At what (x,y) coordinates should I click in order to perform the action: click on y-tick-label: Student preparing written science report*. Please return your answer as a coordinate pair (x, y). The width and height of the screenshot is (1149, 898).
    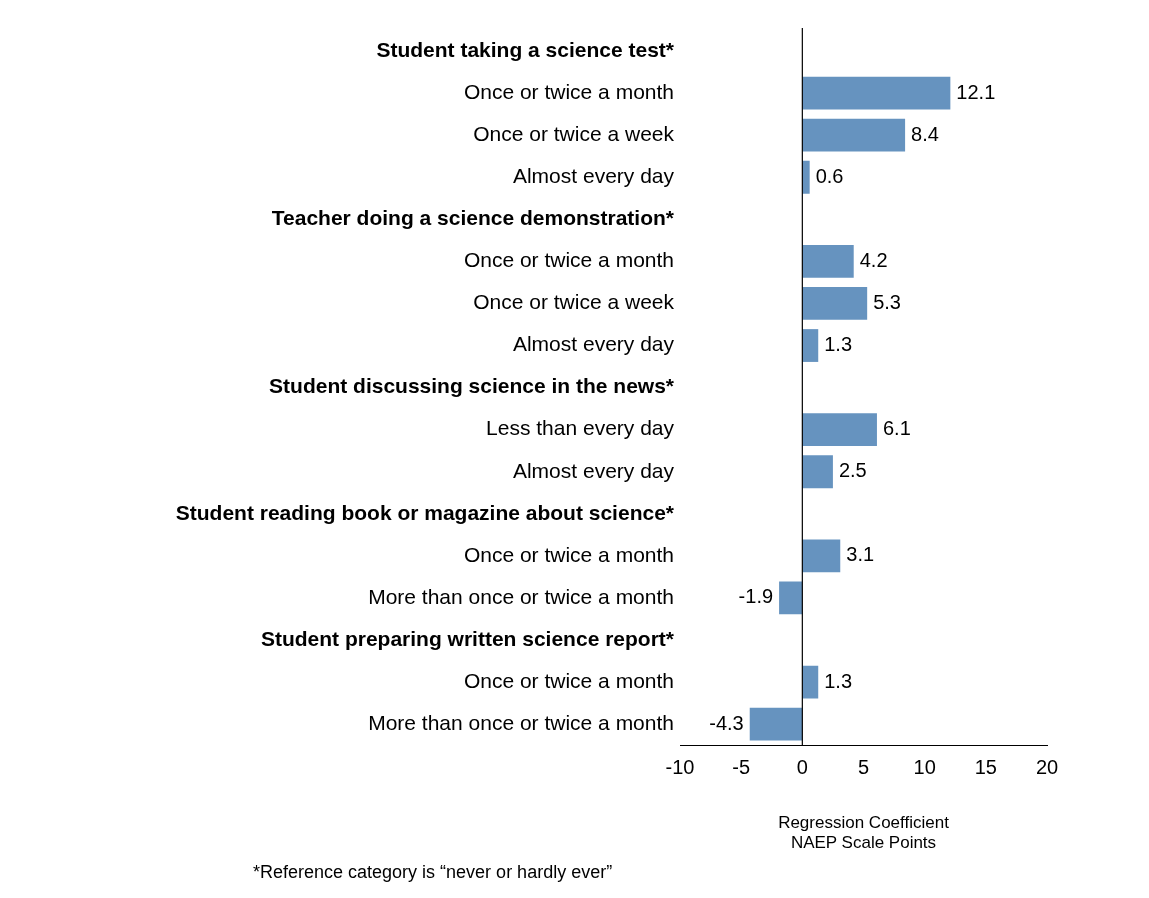
    Looking at the image, I should click on (467, 638).